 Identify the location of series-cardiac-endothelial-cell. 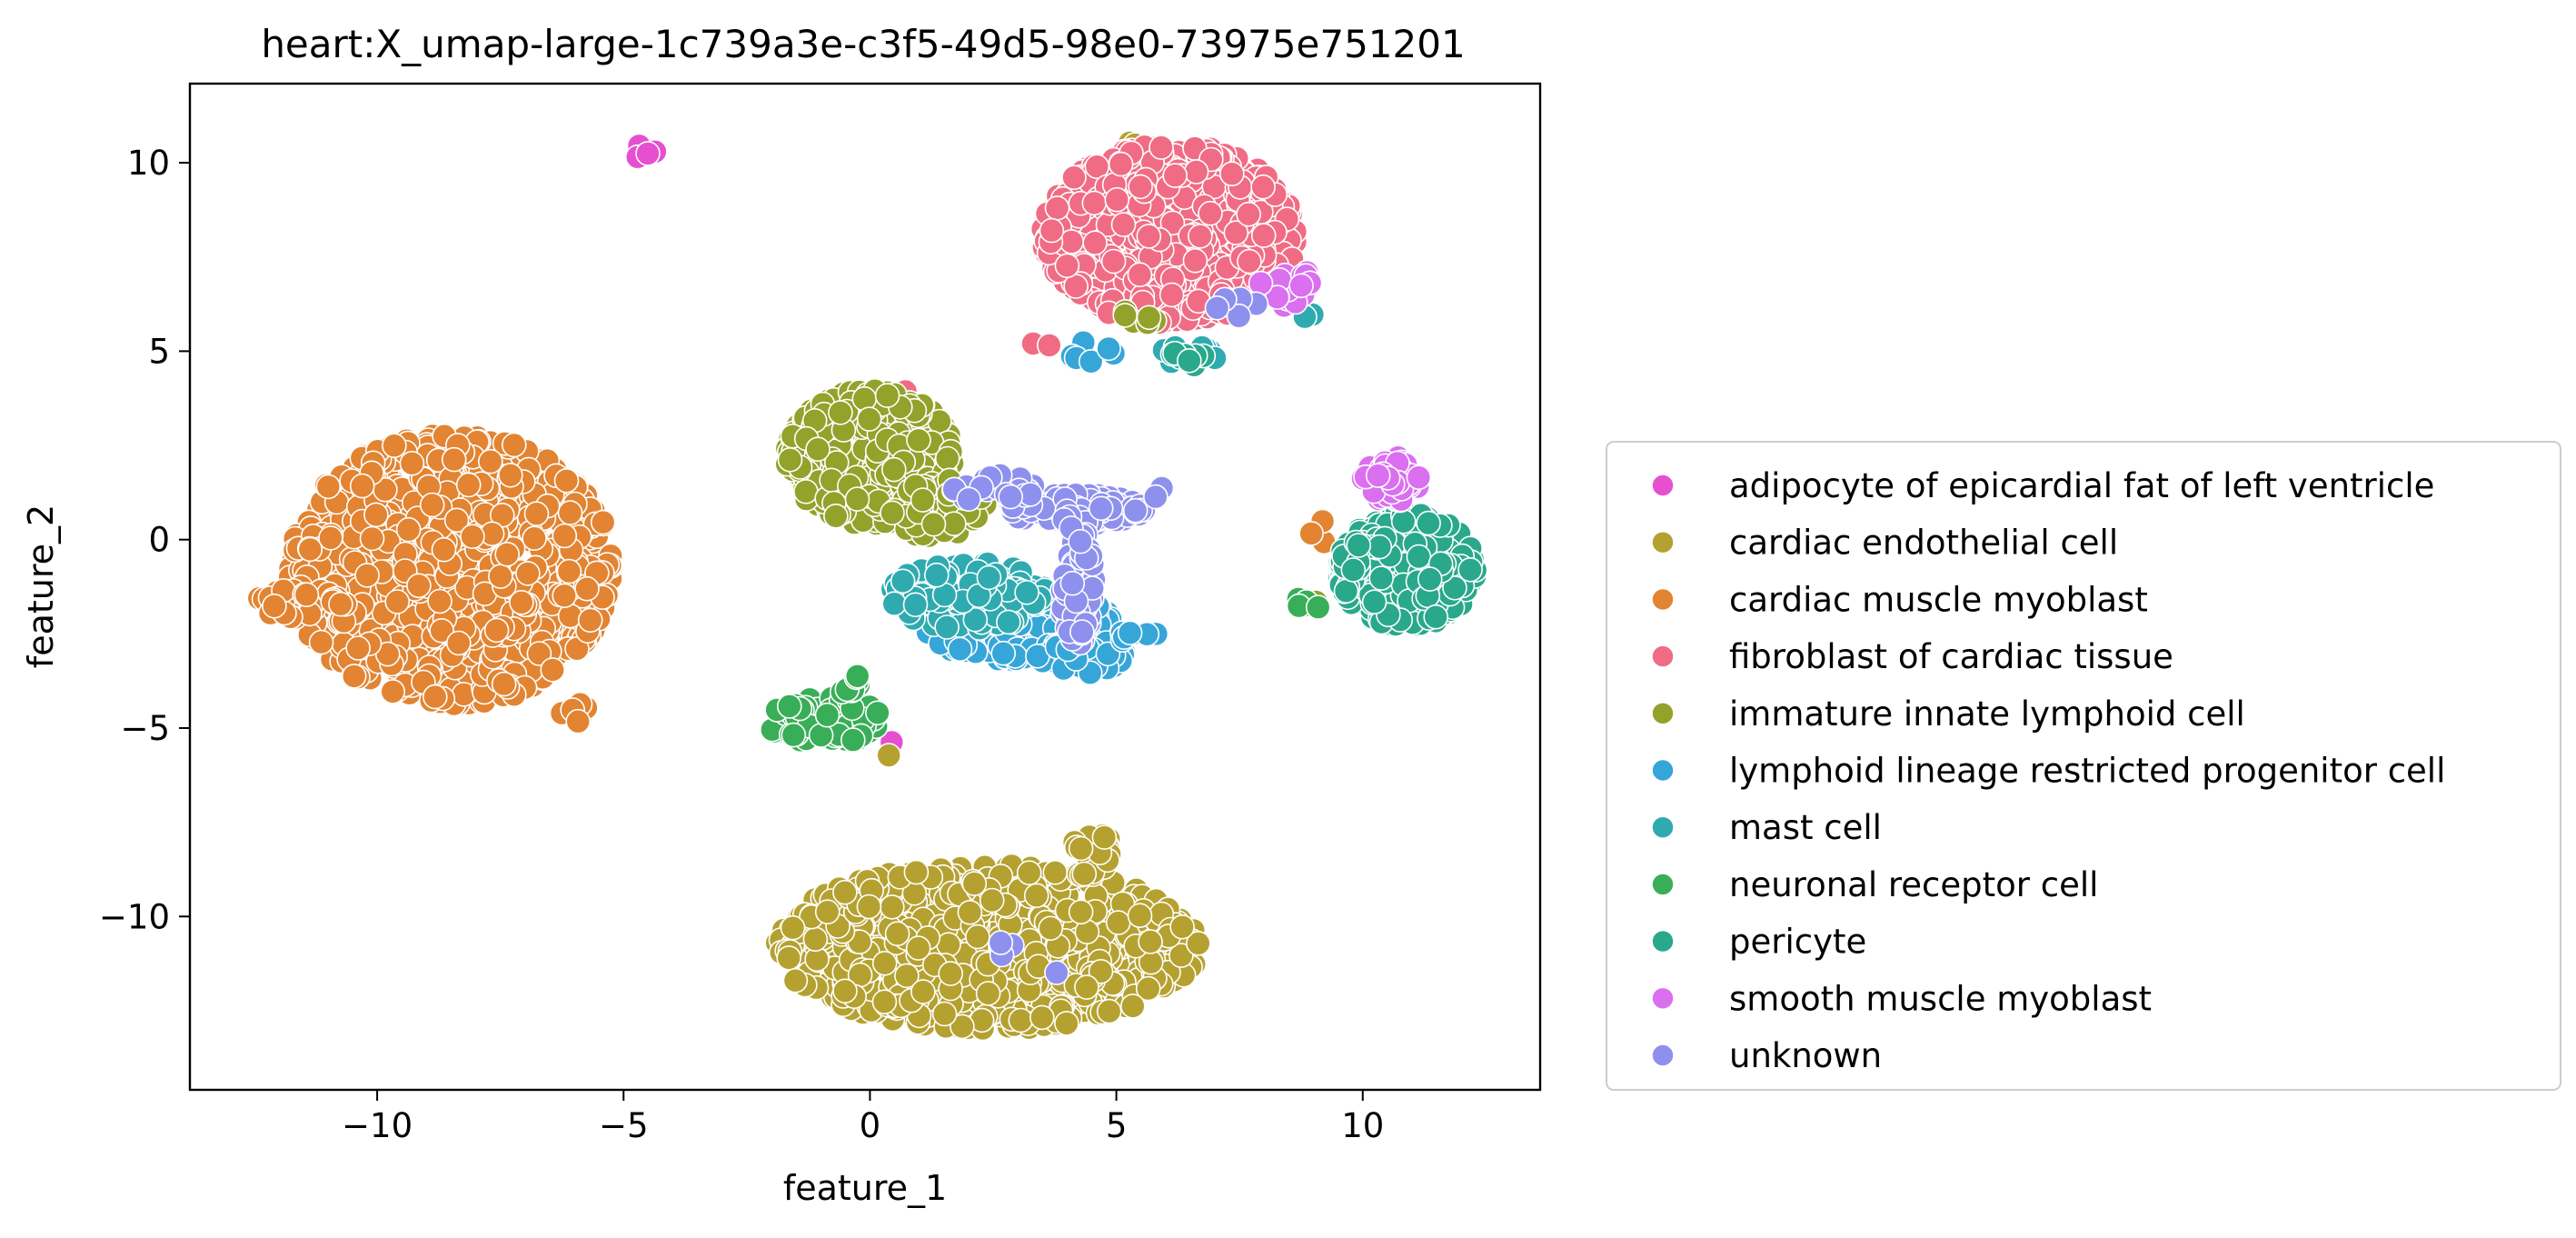
(988, 586).